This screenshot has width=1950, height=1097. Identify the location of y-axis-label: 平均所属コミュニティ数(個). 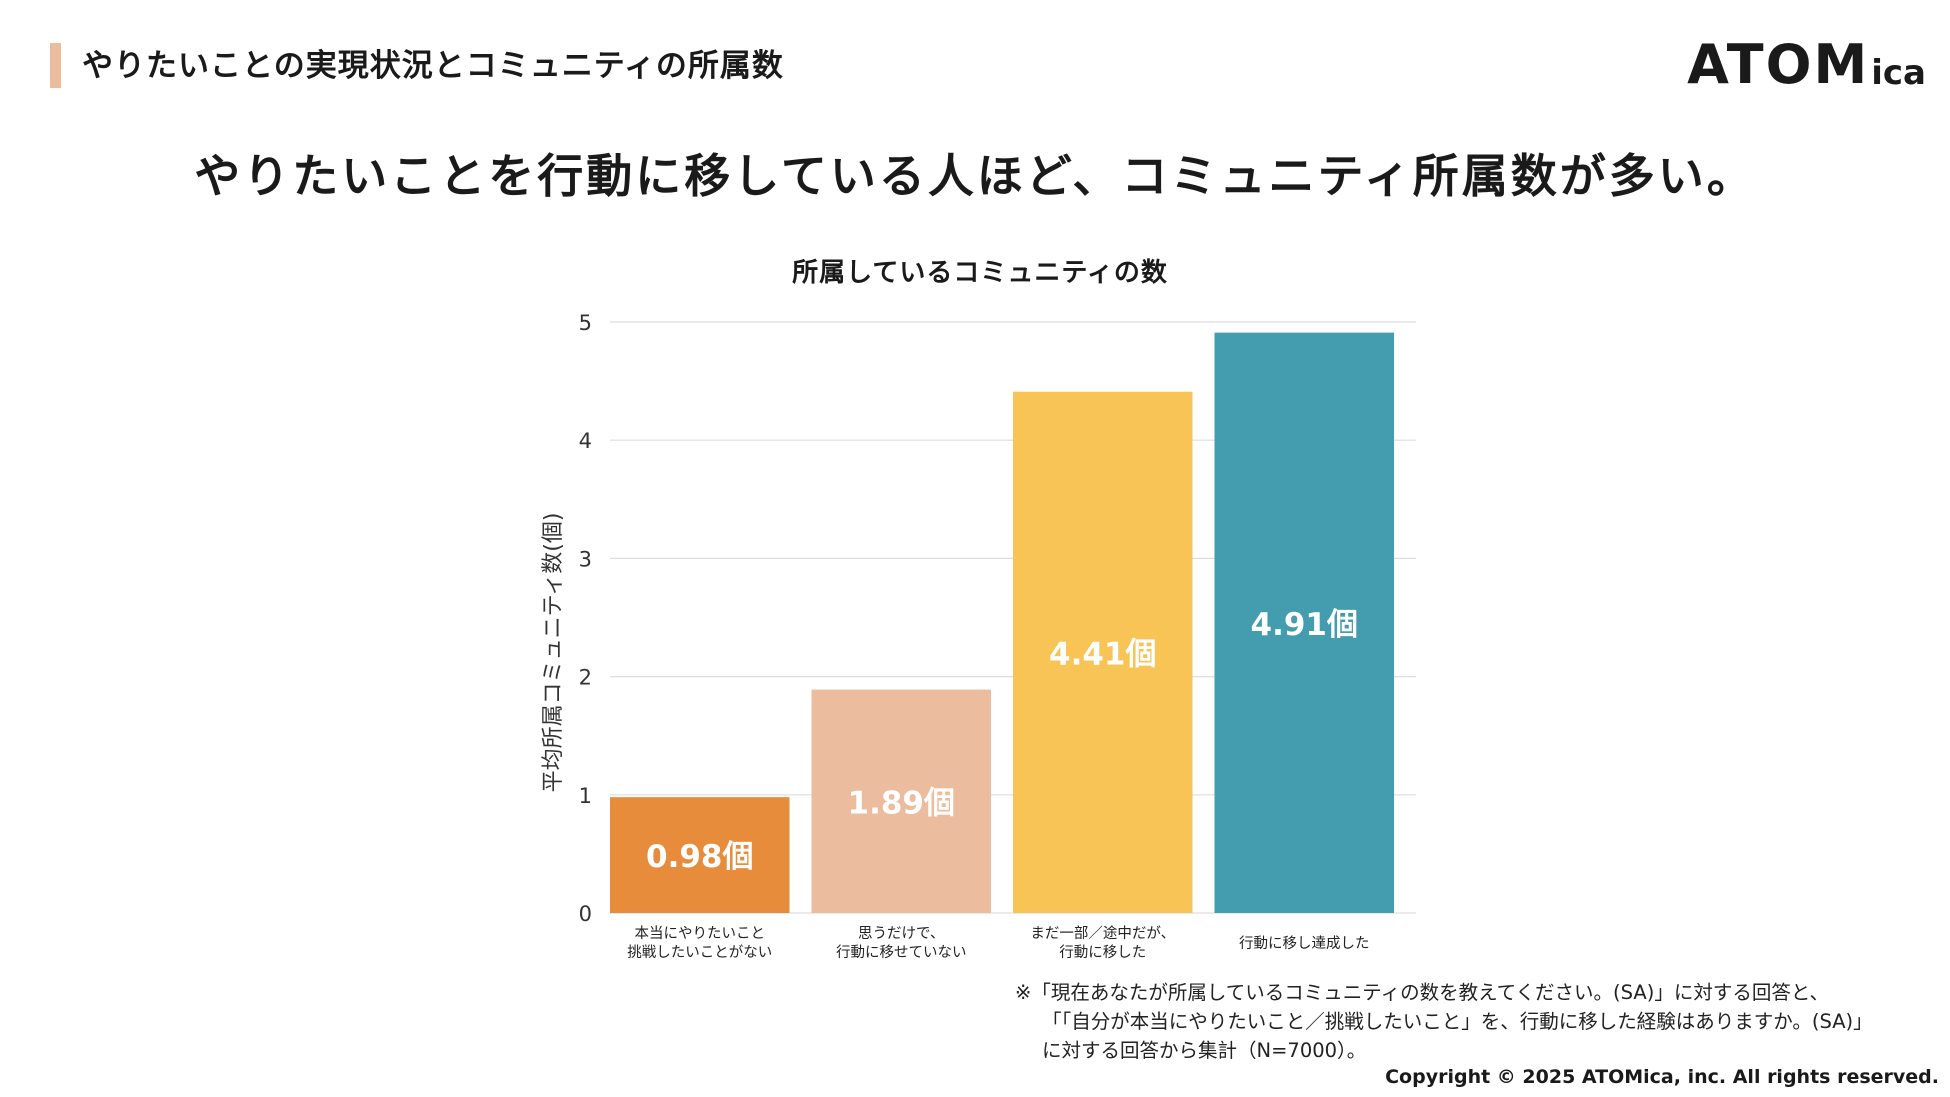
(553, 653).